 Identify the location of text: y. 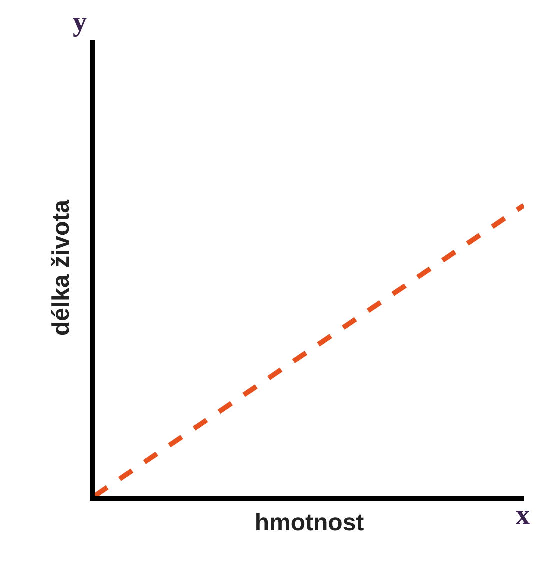
(80, 22).